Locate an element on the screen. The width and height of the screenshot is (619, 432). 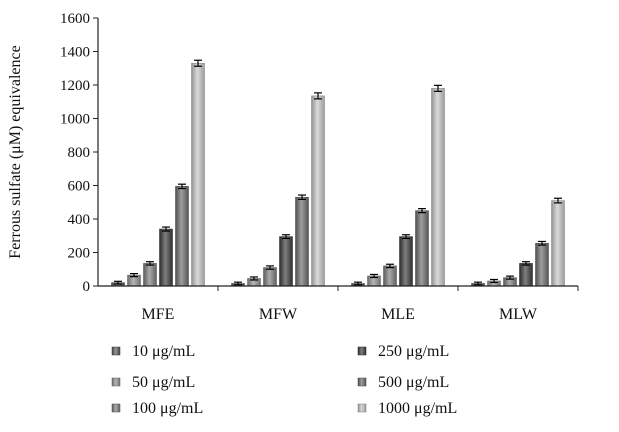
legend-item-250-g-ml: 250 μg/mL is located at coordinates (403, 351).